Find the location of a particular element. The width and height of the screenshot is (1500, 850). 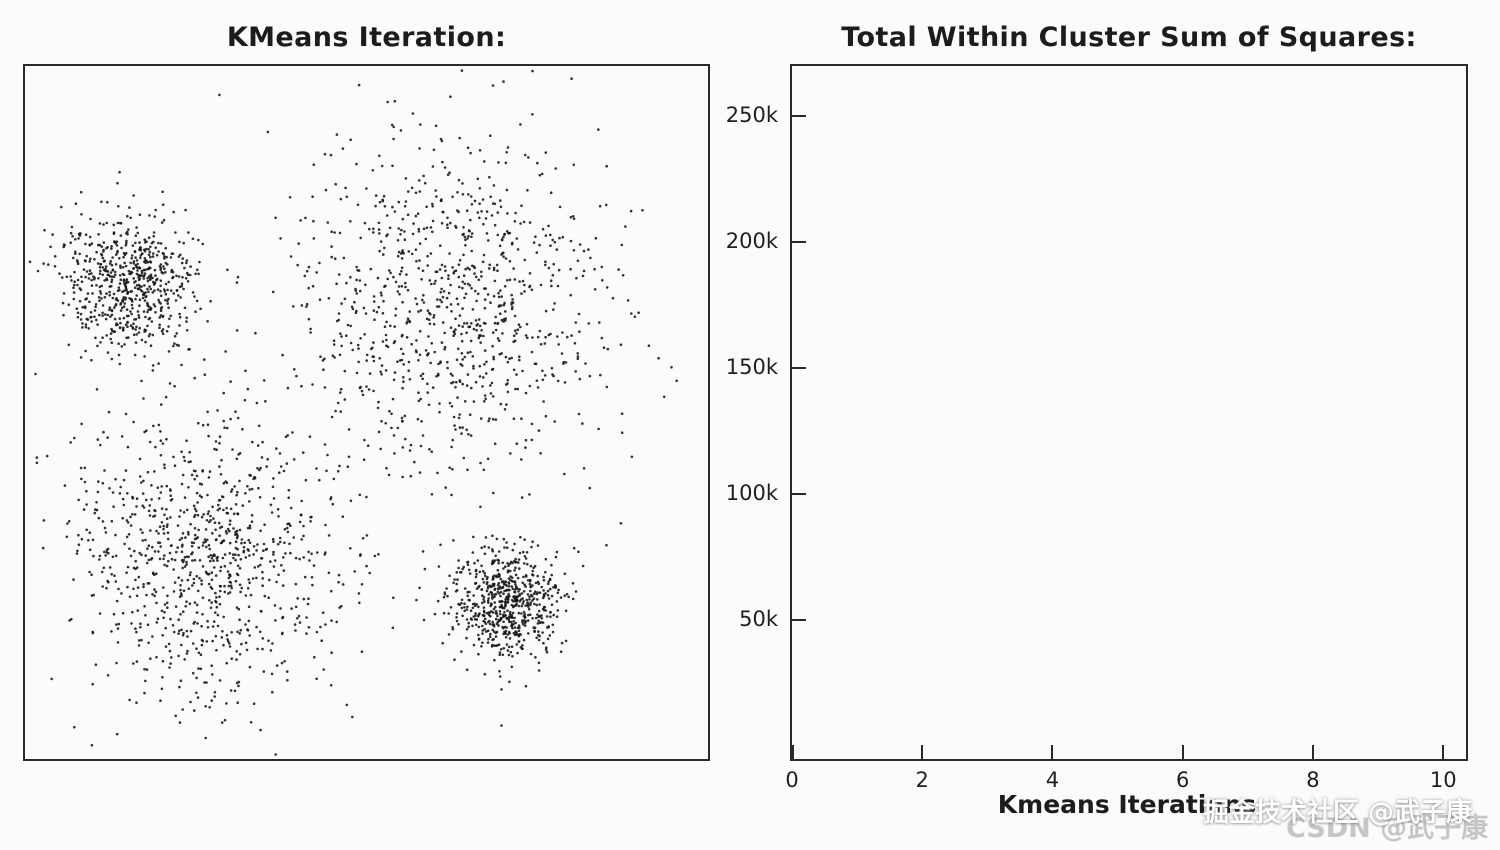

x-tick-label: 10 is located at coordinates (1443, 780).